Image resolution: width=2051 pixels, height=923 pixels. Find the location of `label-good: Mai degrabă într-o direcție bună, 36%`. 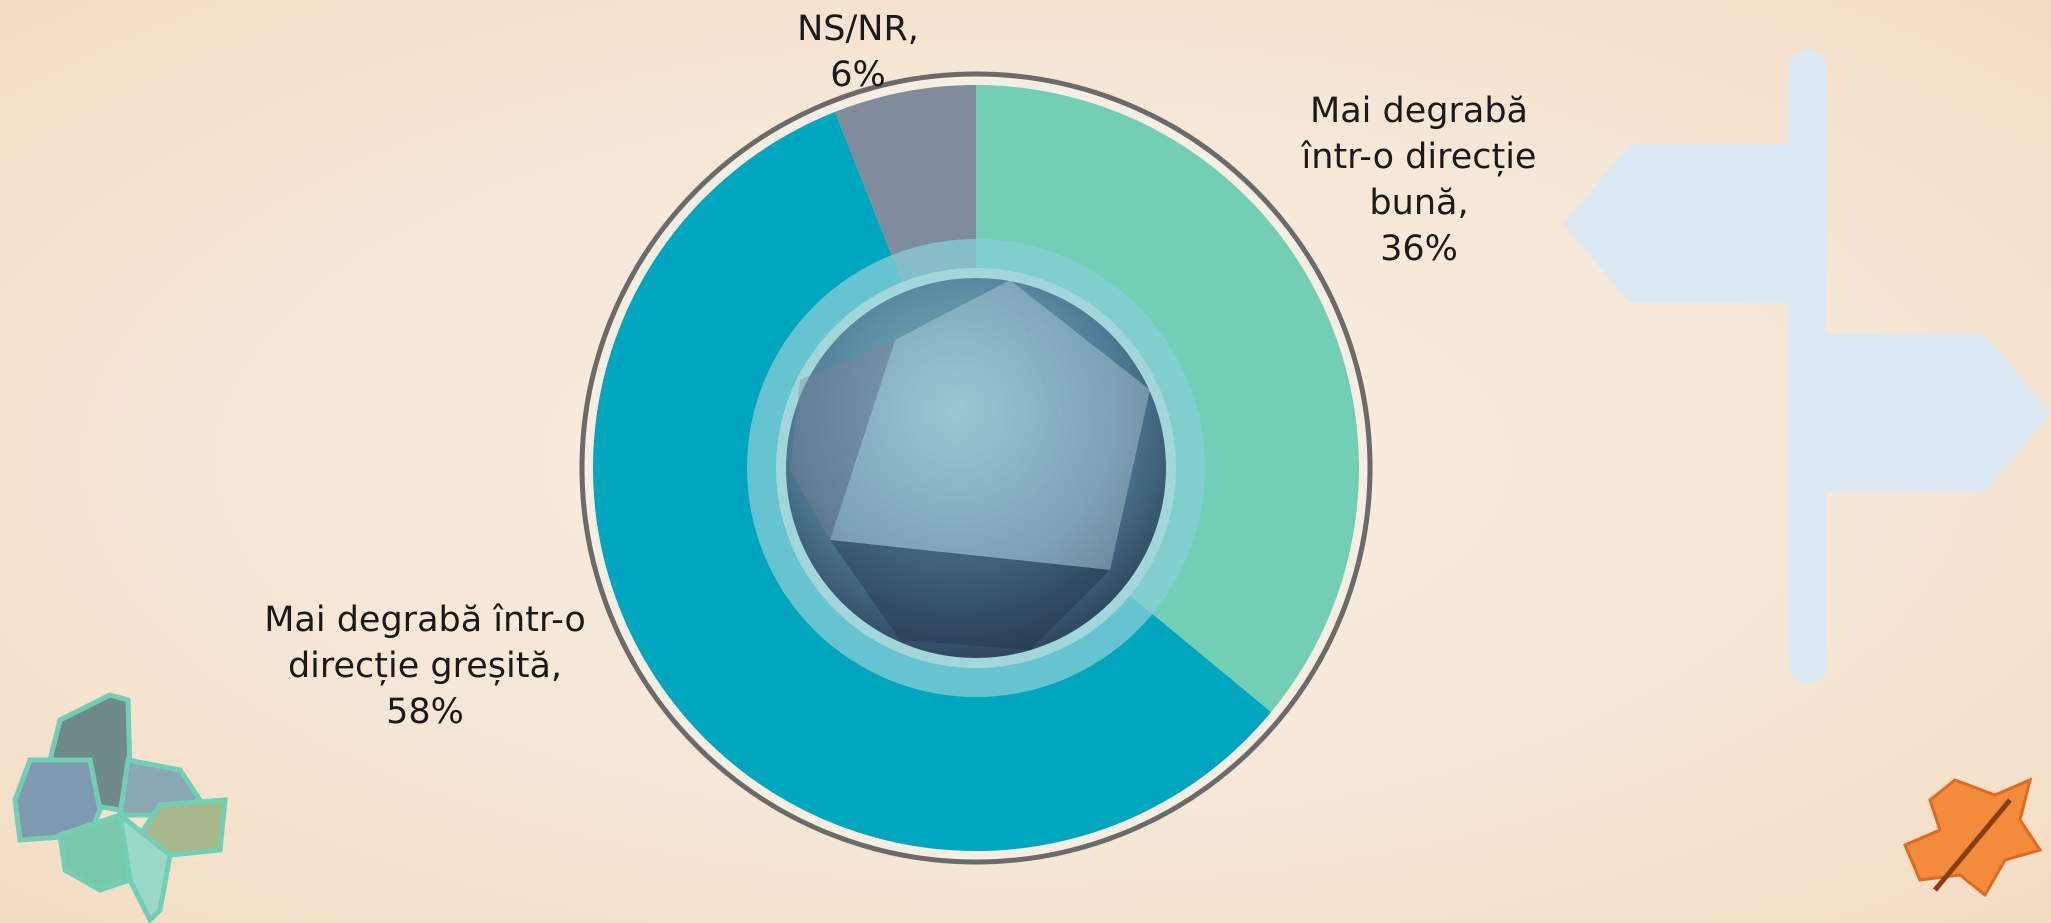

label-good: Mai degrabă într-o direcție bună, 36% is located at coordinates (1419, 180).